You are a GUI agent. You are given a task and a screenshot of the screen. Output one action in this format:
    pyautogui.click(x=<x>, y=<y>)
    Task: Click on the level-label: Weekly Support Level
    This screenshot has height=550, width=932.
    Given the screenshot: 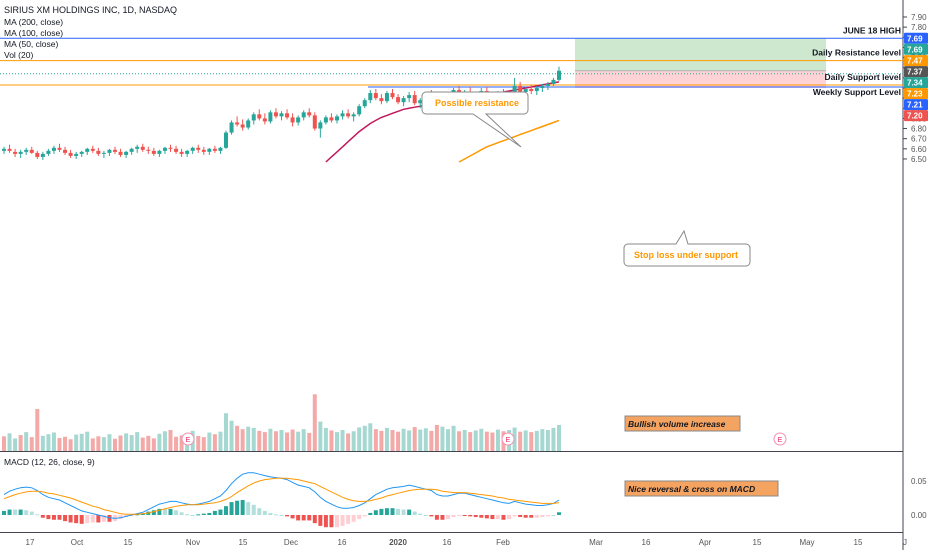 What is the action you would take?
    pyautogui.click(x=857, y=92)
    